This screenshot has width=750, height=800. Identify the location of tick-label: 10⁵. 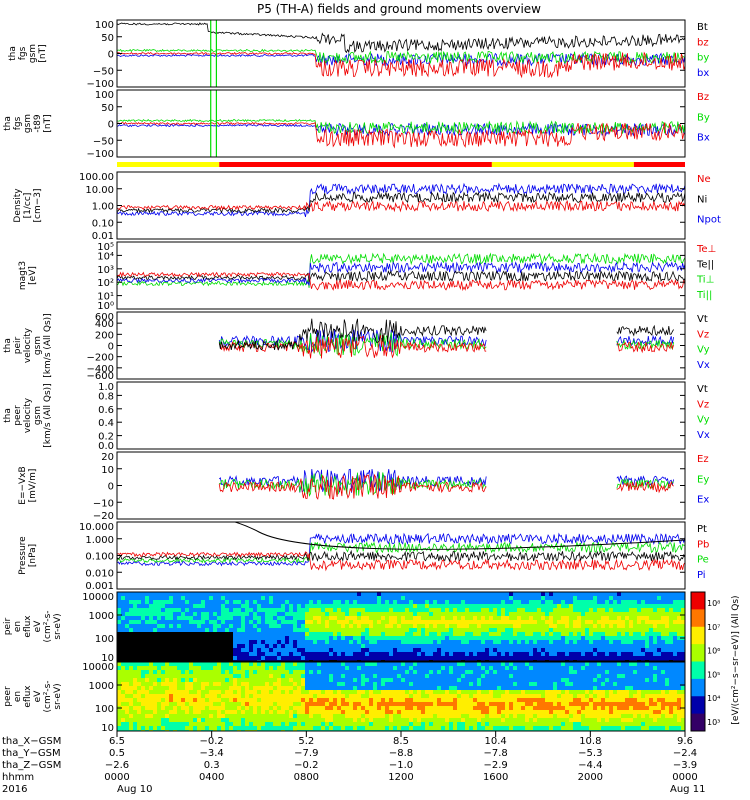
(105, 247).